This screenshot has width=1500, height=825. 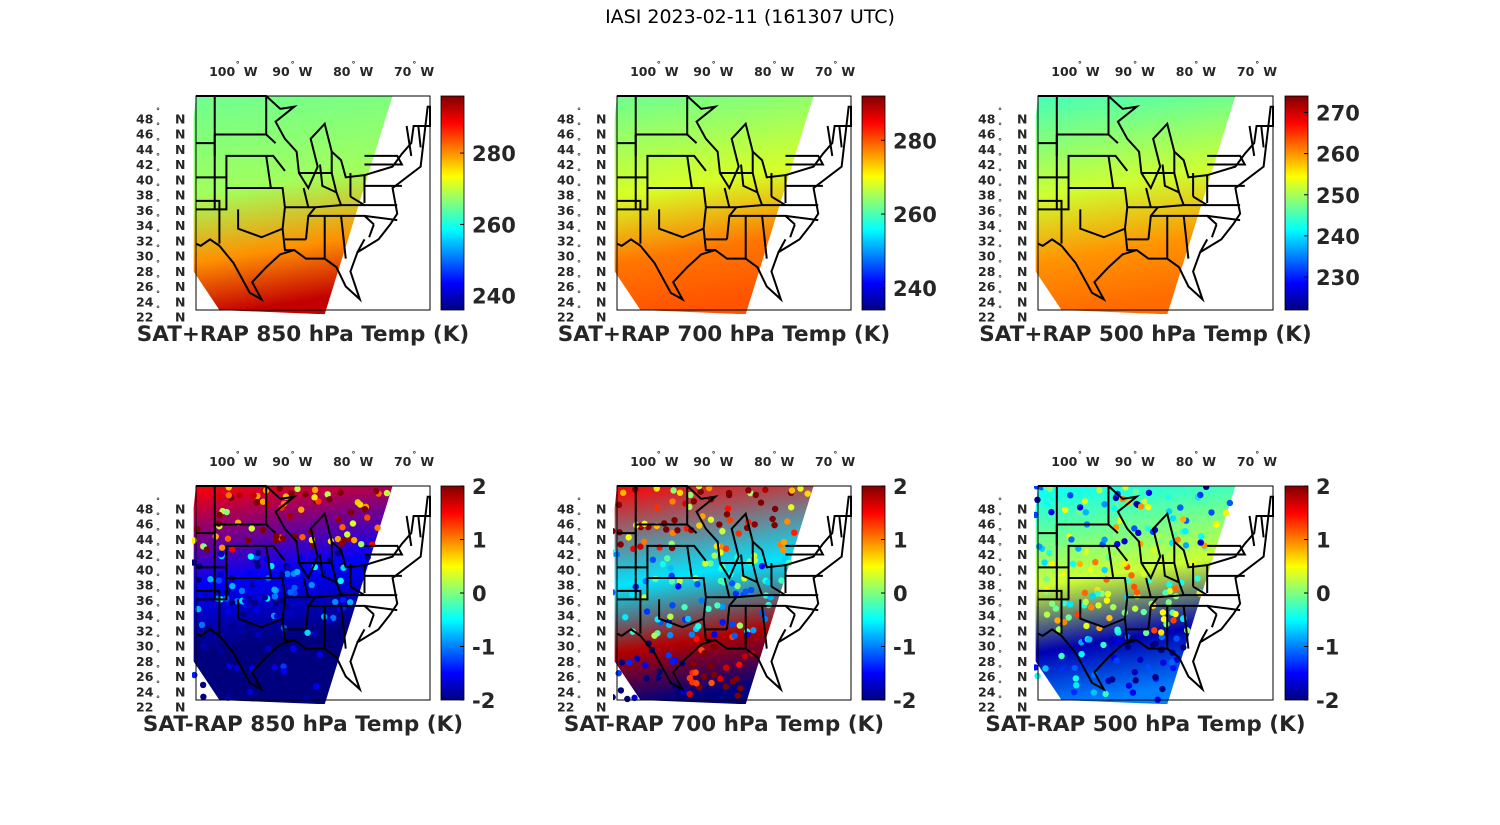 I want to click on y-tick-label: 34, so click(x=566, y=225).